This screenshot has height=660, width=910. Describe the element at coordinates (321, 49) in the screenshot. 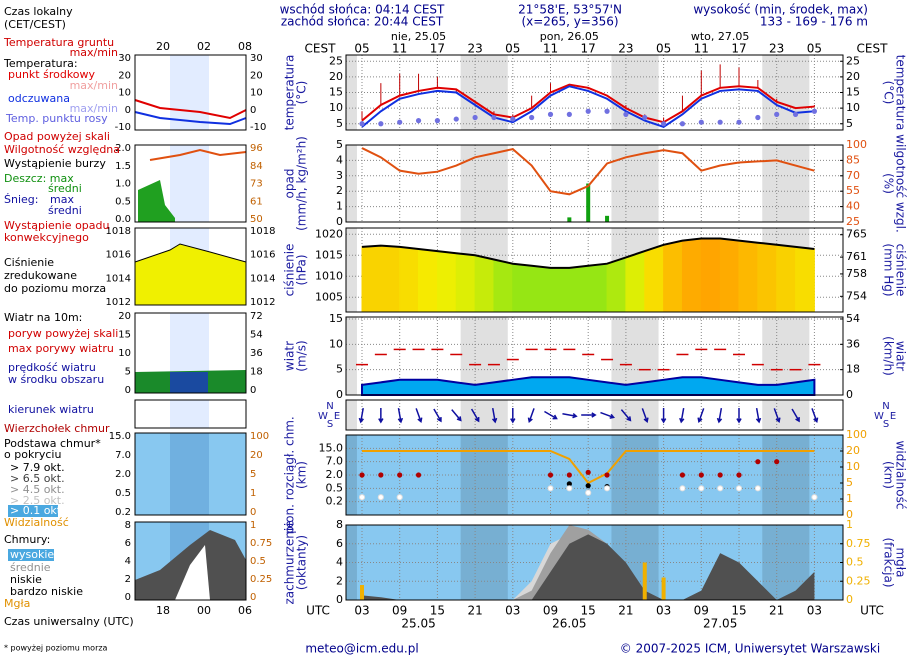

I see `cest-label: CEST` at that location.